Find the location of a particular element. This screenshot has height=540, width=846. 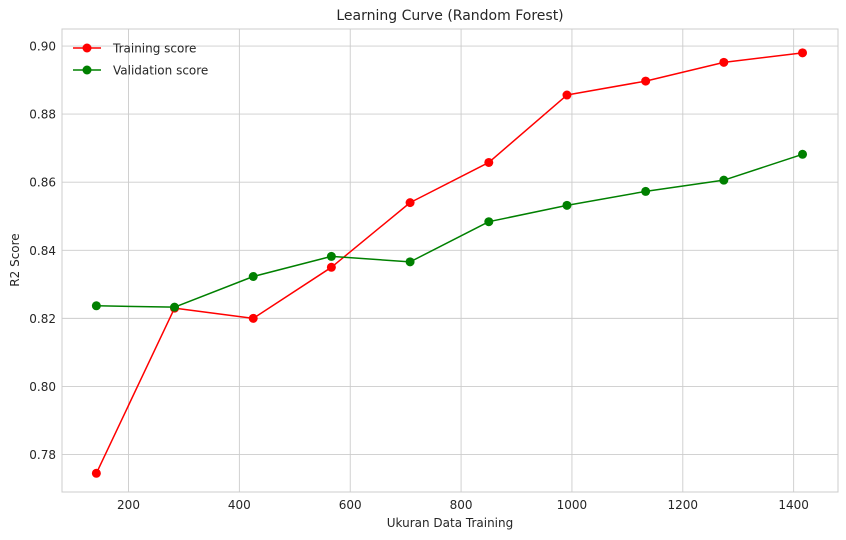

y-tick-label: 0.84 is located at coordinates (42, 251).